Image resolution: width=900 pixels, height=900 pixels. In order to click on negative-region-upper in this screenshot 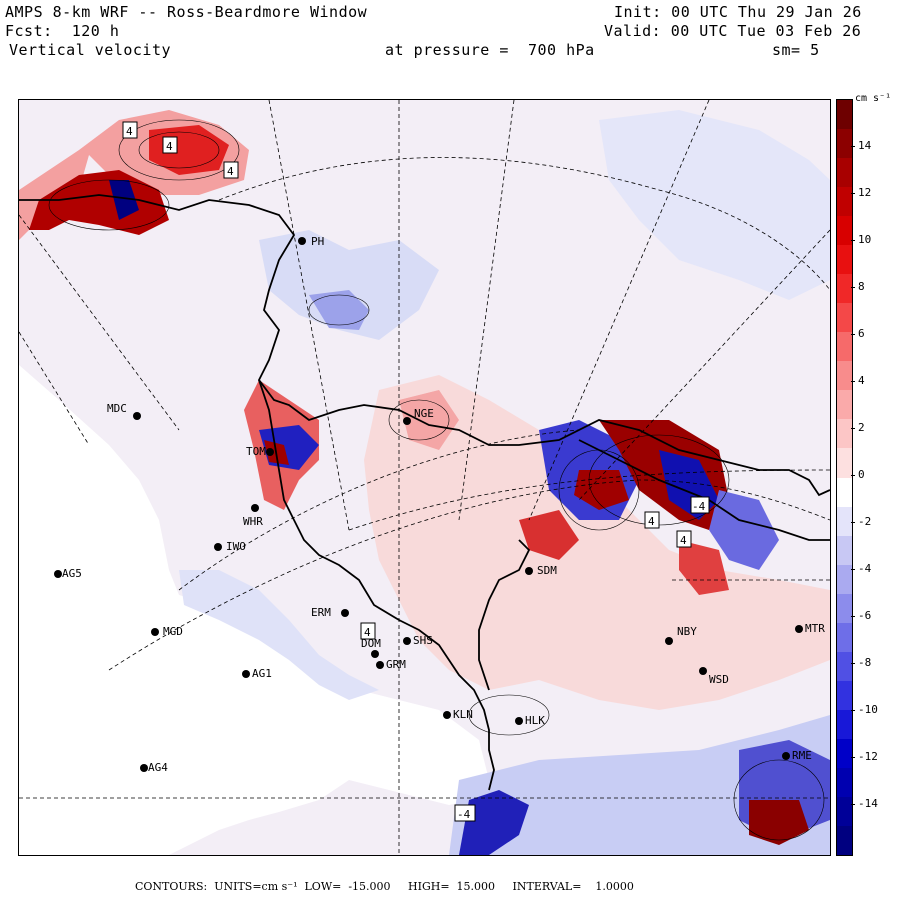, I will do `click(349, 285)`.